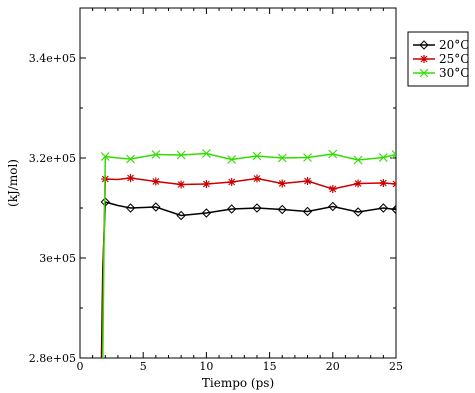 Image resolution: width=475 pixels, height=393 pixels. What do you see at coordinates (13, 183) in the screenshot?
I see `y-axis-label: (kJ/mol)` at bounding box center [13, 183].